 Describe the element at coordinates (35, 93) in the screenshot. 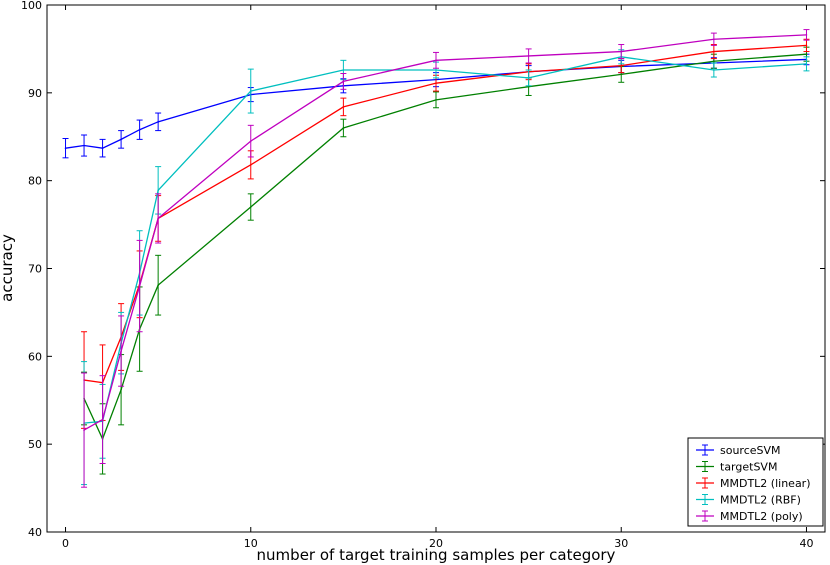

I see `y-tick-label: 90` at that location.